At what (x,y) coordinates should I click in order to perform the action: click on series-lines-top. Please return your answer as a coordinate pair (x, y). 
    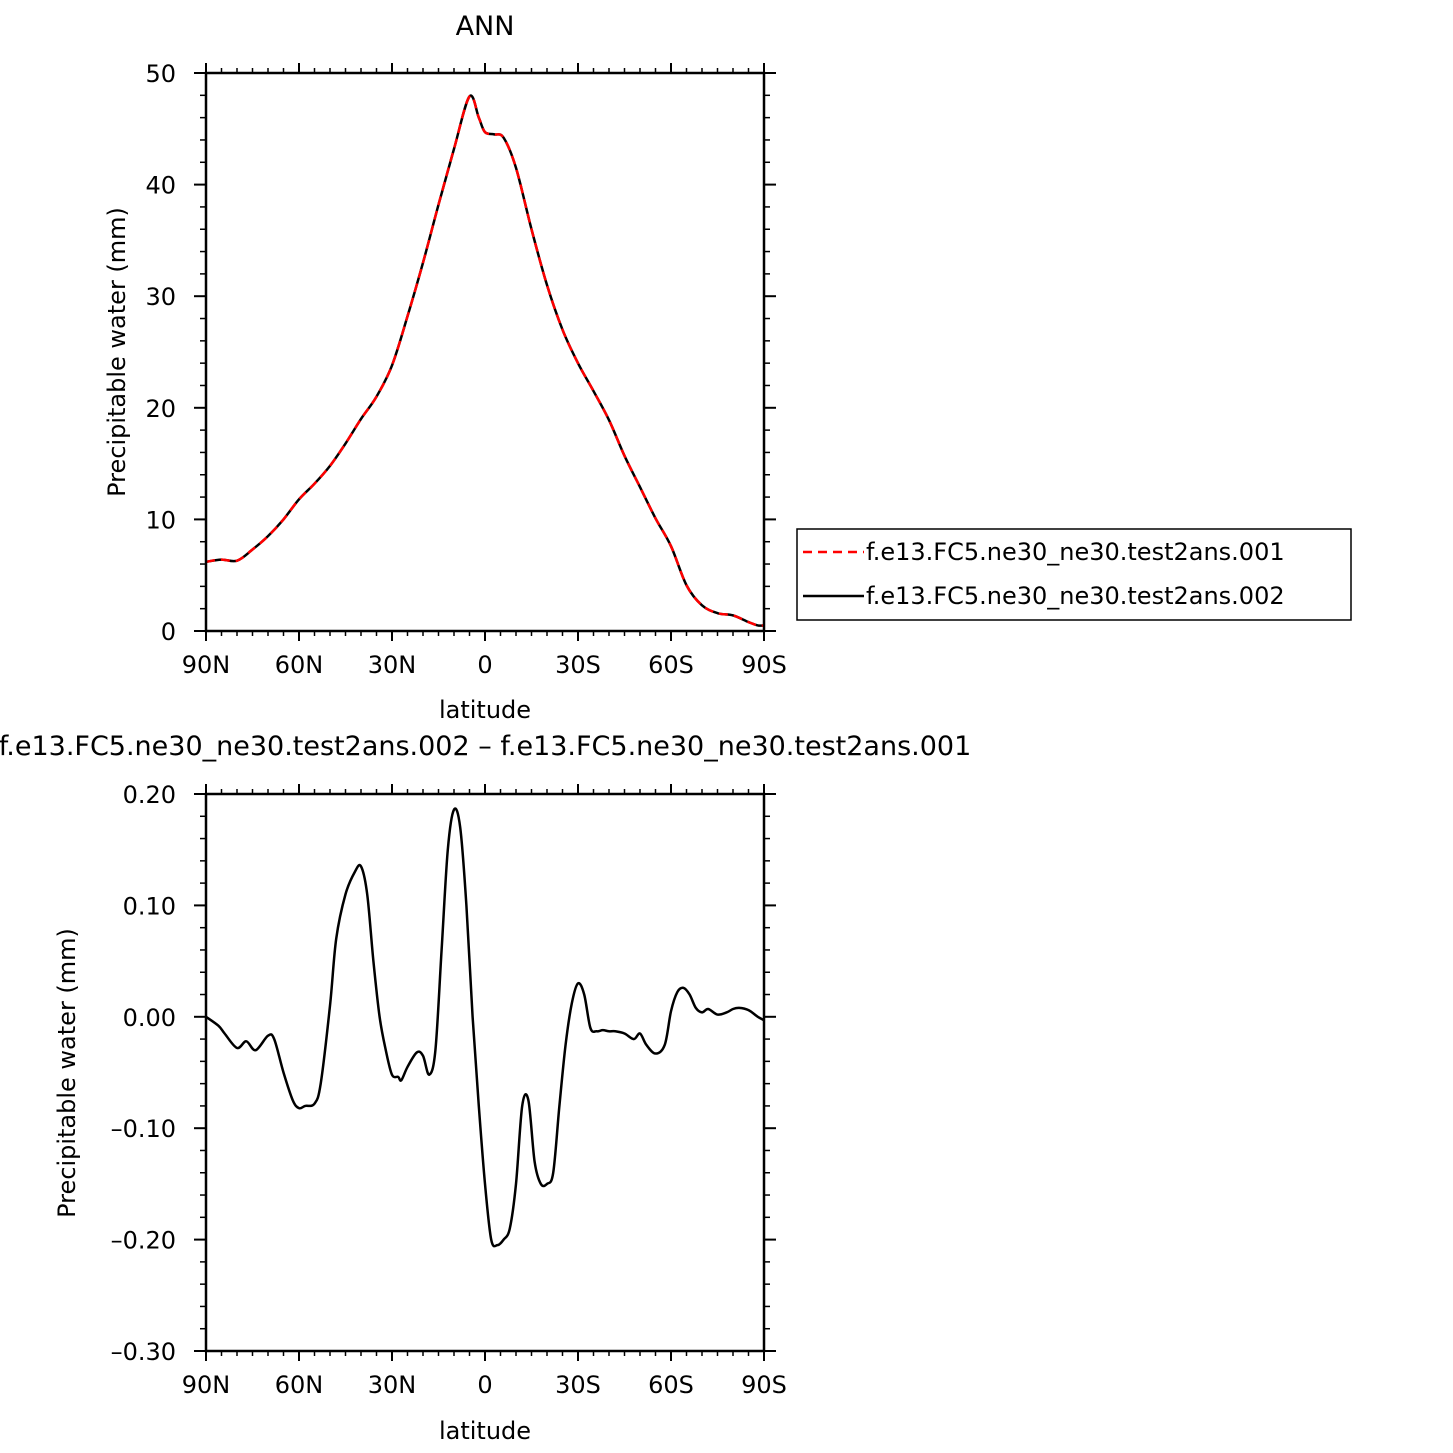
    Looking at the image, I should click on (485, 360).